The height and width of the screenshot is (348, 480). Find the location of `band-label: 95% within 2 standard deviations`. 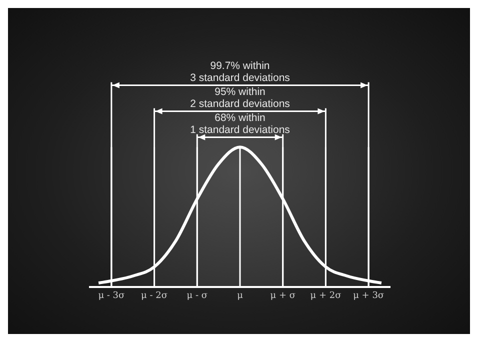

band-label: 95% within 2 standard deviations is located at coordinates (240, 98).